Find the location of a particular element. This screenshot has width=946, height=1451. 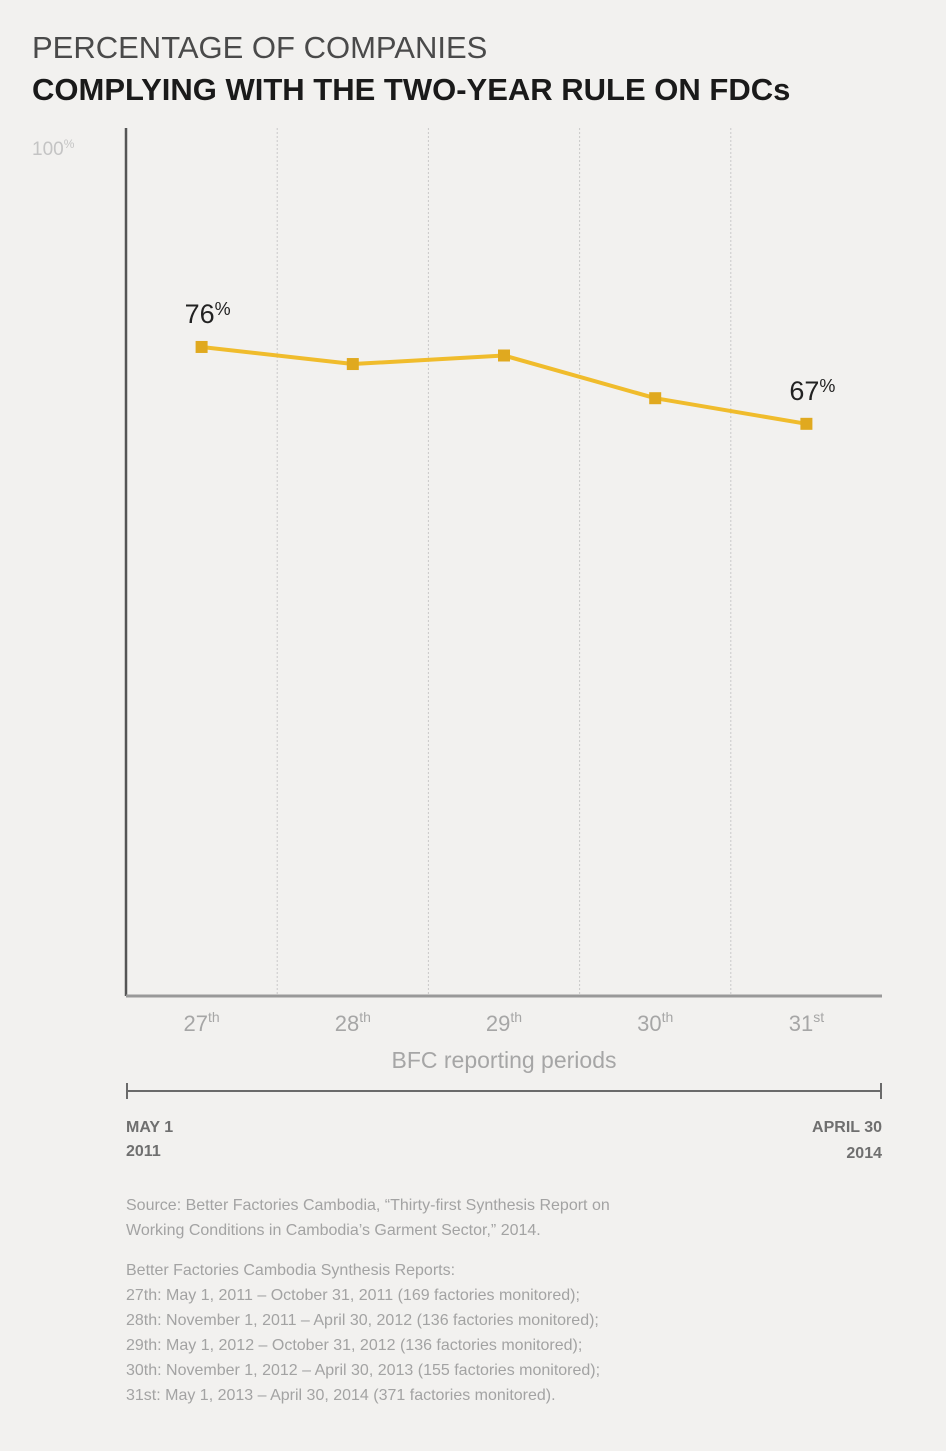

data-point-29th is located at coordinates (504, 355).